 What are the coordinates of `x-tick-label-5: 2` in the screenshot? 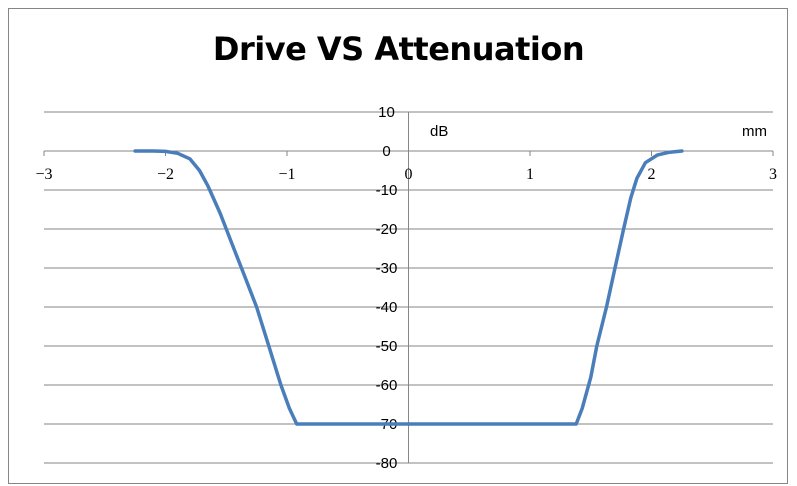 It's located at (652, 174).